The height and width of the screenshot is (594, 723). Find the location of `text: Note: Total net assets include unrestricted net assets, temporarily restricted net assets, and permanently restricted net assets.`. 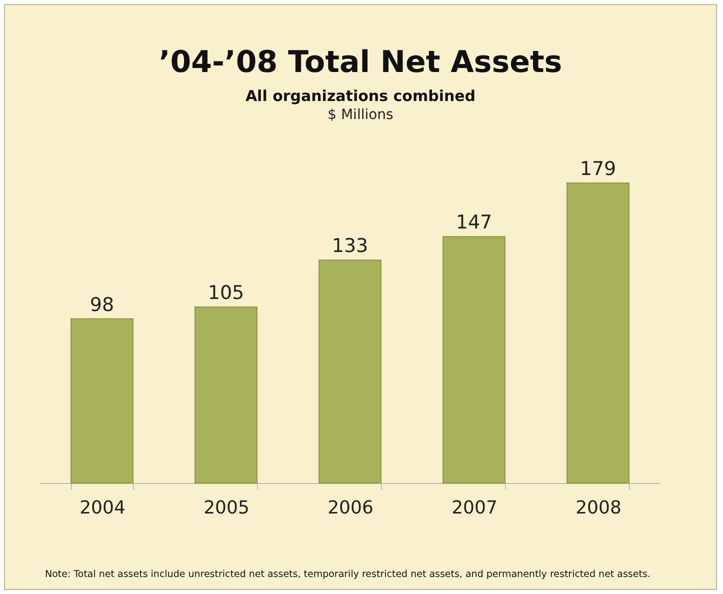

text: Note: Total net assets include unrestricted net assets, temporarily restricted net assets, and permanently restricted net assets. is located at coordinates (348, 574).